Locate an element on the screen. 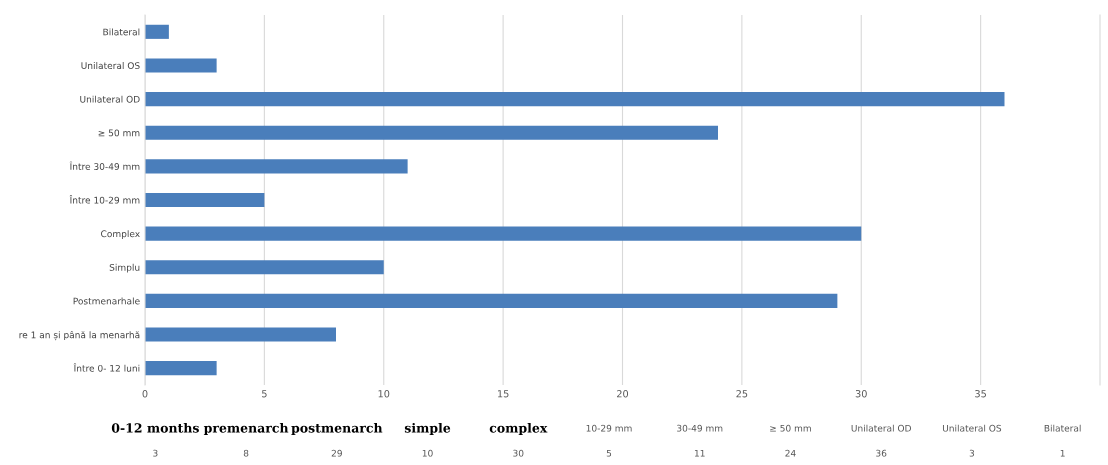 This screenshot has height=465, width=1108. text: postmenarch is located at coordinates (337, 429).